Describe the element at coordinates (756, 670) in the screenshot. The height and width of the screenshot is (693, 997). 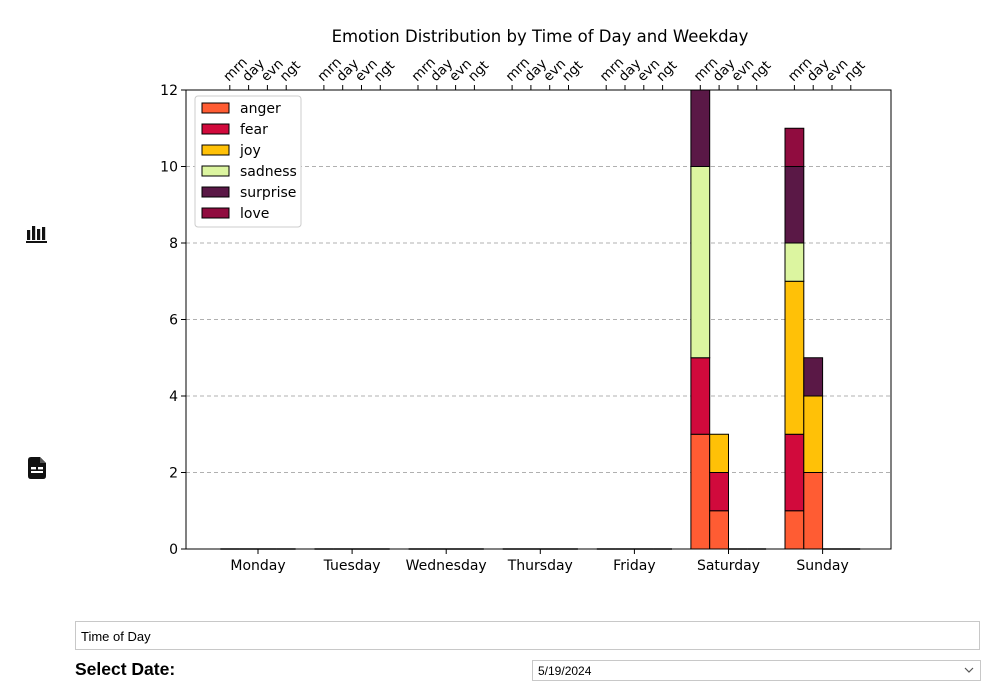
I see `date-select: 5/19/2024` at that location.